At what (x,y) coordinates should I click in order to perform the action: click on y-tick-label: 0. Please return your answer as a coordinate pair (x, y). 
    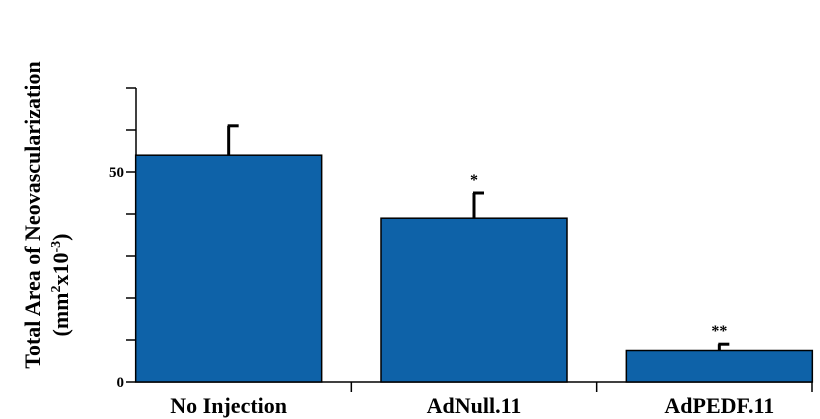
    Looking at the image, I should click on (121, 383).